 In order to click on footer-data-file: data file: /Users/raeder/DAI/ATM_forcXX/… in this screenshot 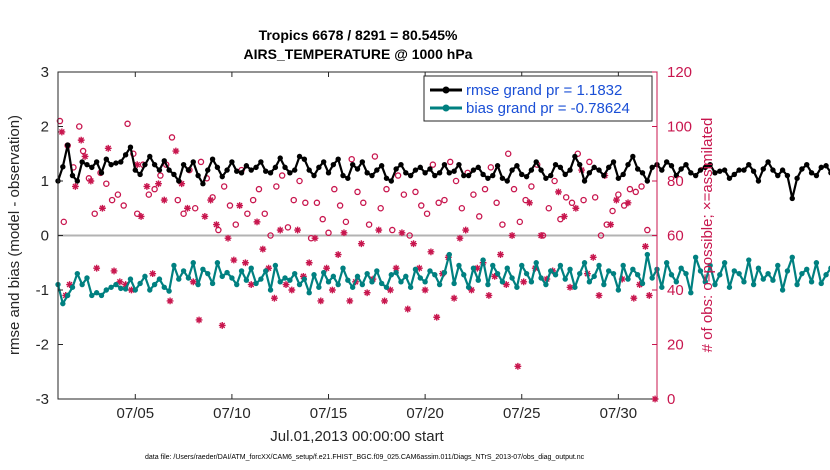, I will do `click(365, 457)`.